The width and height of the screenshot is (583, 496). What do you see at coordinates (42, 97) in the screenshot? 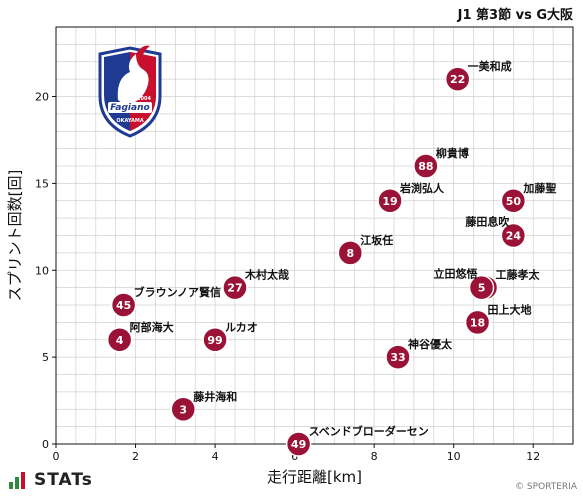
I see `y-tick-label: 20` at bounding box center [42, 97].